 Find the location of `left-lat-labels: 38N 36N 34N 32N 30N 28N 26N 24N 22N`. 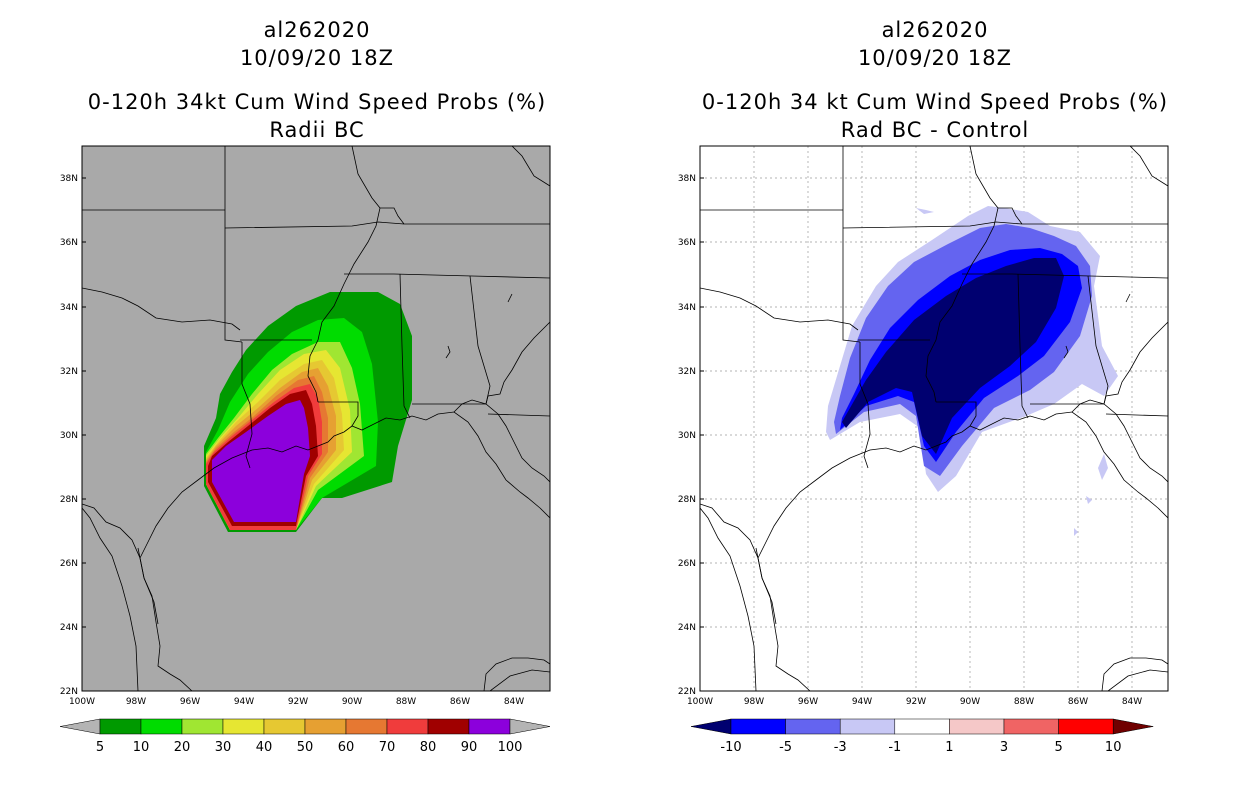

left-lat-labels: 38N 36N 34N 32N 30N 28N 26N 24N 22N is located at coordinates (69, 435).